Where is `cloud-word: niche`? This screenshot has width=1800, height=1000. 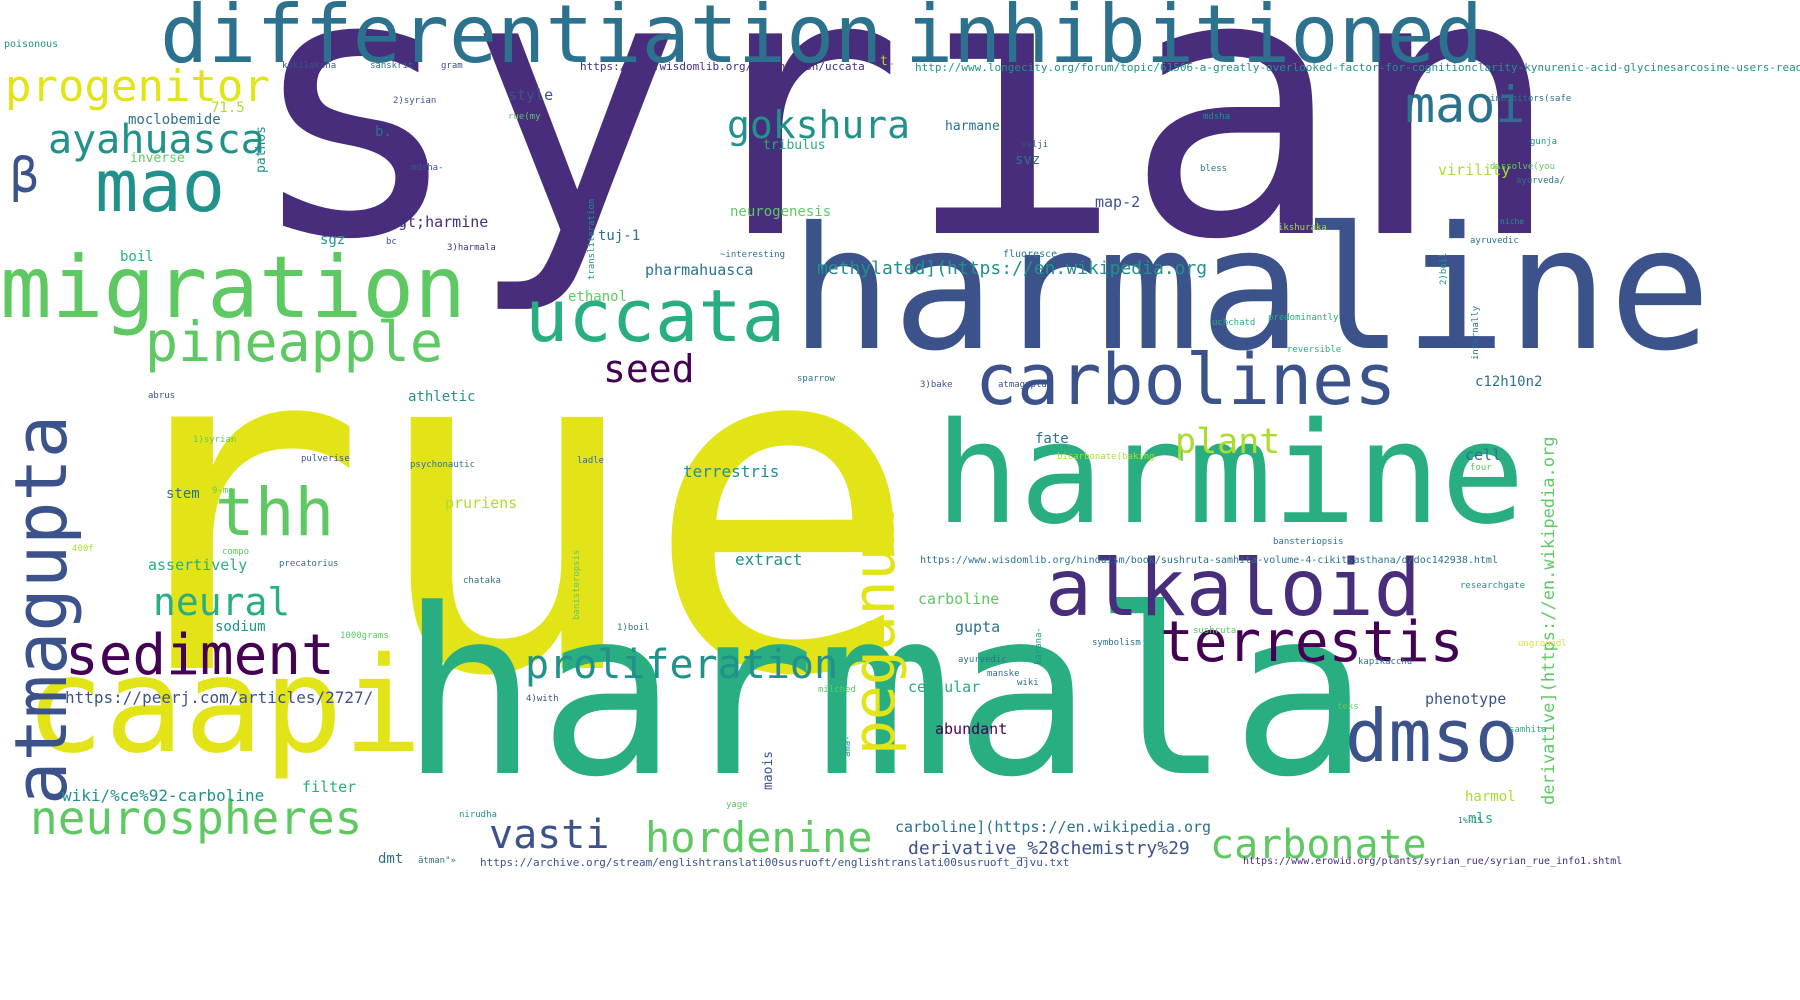
cloud-word: niche is located at coordinates (1512, 221).